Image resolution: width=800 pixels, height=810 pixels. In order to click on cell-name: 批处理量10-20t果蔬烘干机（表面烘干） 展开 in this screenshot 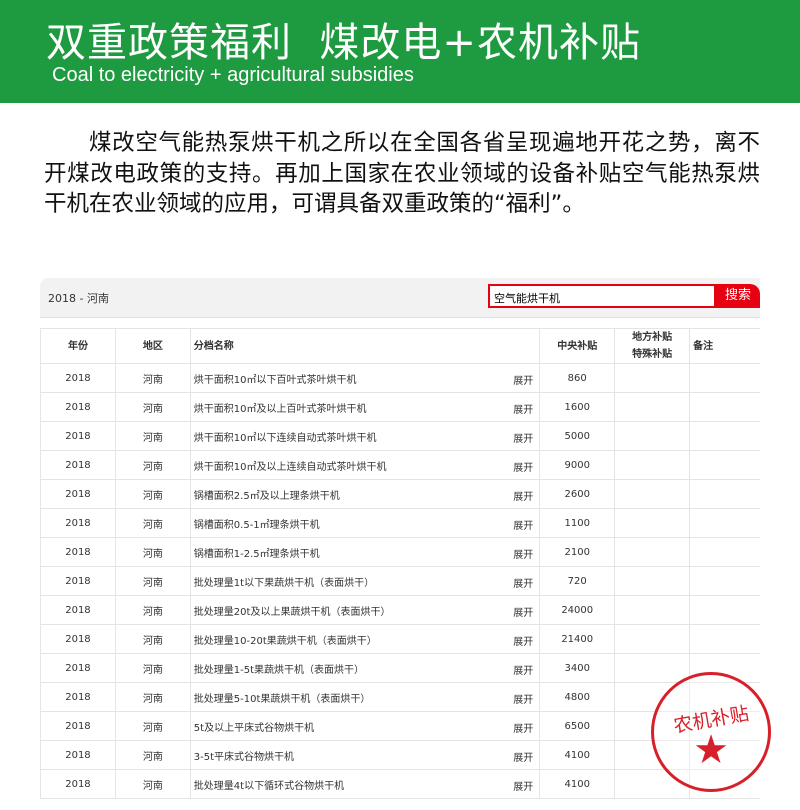, I will do `click(365, 639)`.